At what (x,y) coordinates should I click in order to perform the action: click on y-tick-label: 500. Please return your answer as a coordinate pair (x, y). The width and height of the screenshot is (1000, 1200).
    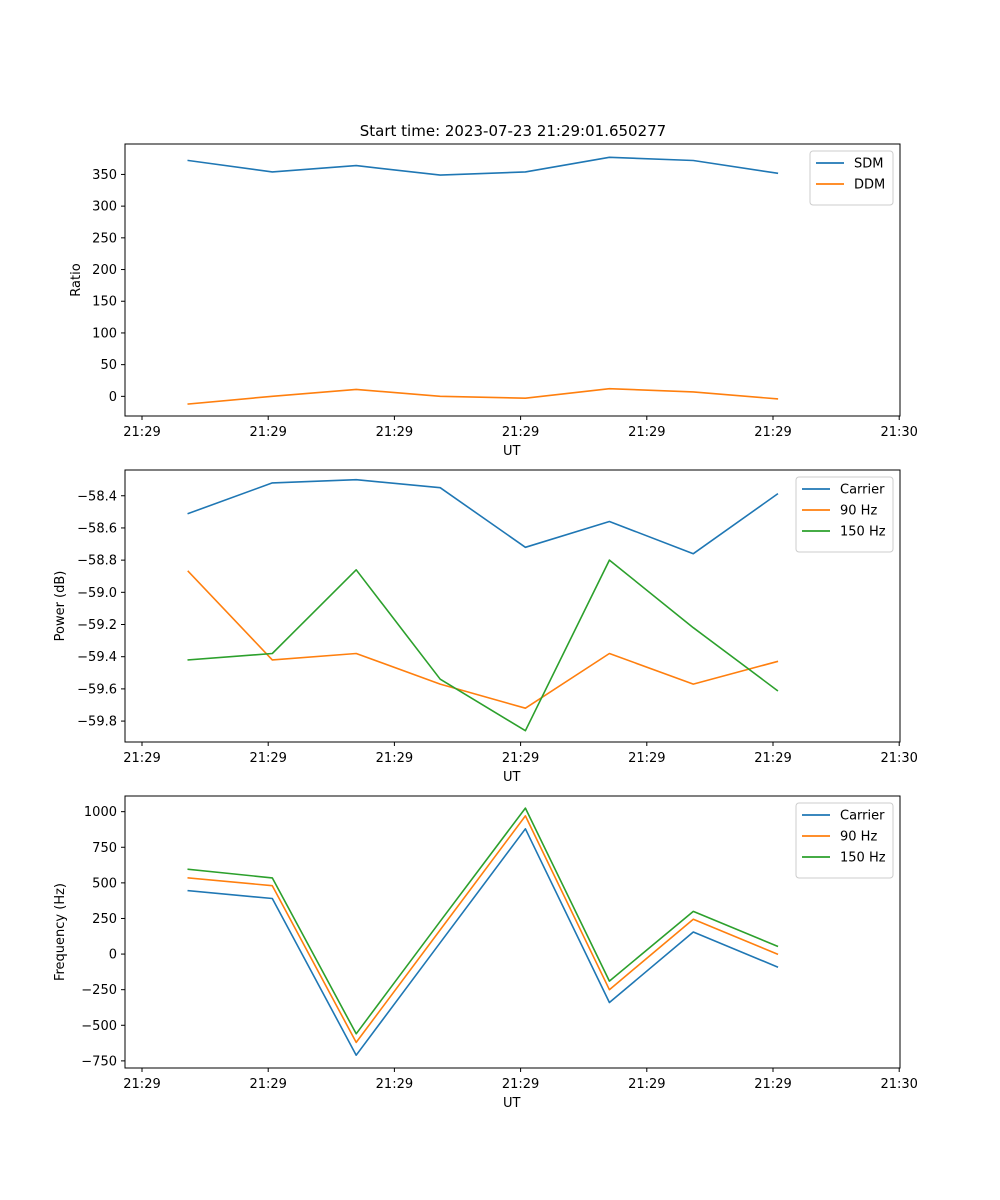
    Looking at the image, I should click on (104, 883).